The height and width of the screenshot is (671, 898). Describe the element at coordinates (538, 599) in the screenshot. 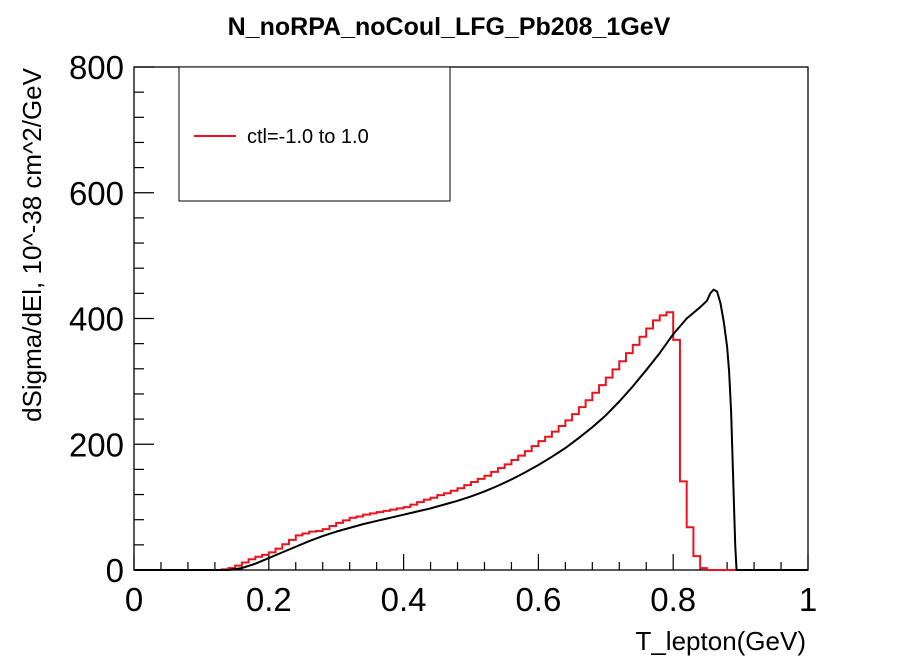

I see `x-tick-label: 0.6` at that location.